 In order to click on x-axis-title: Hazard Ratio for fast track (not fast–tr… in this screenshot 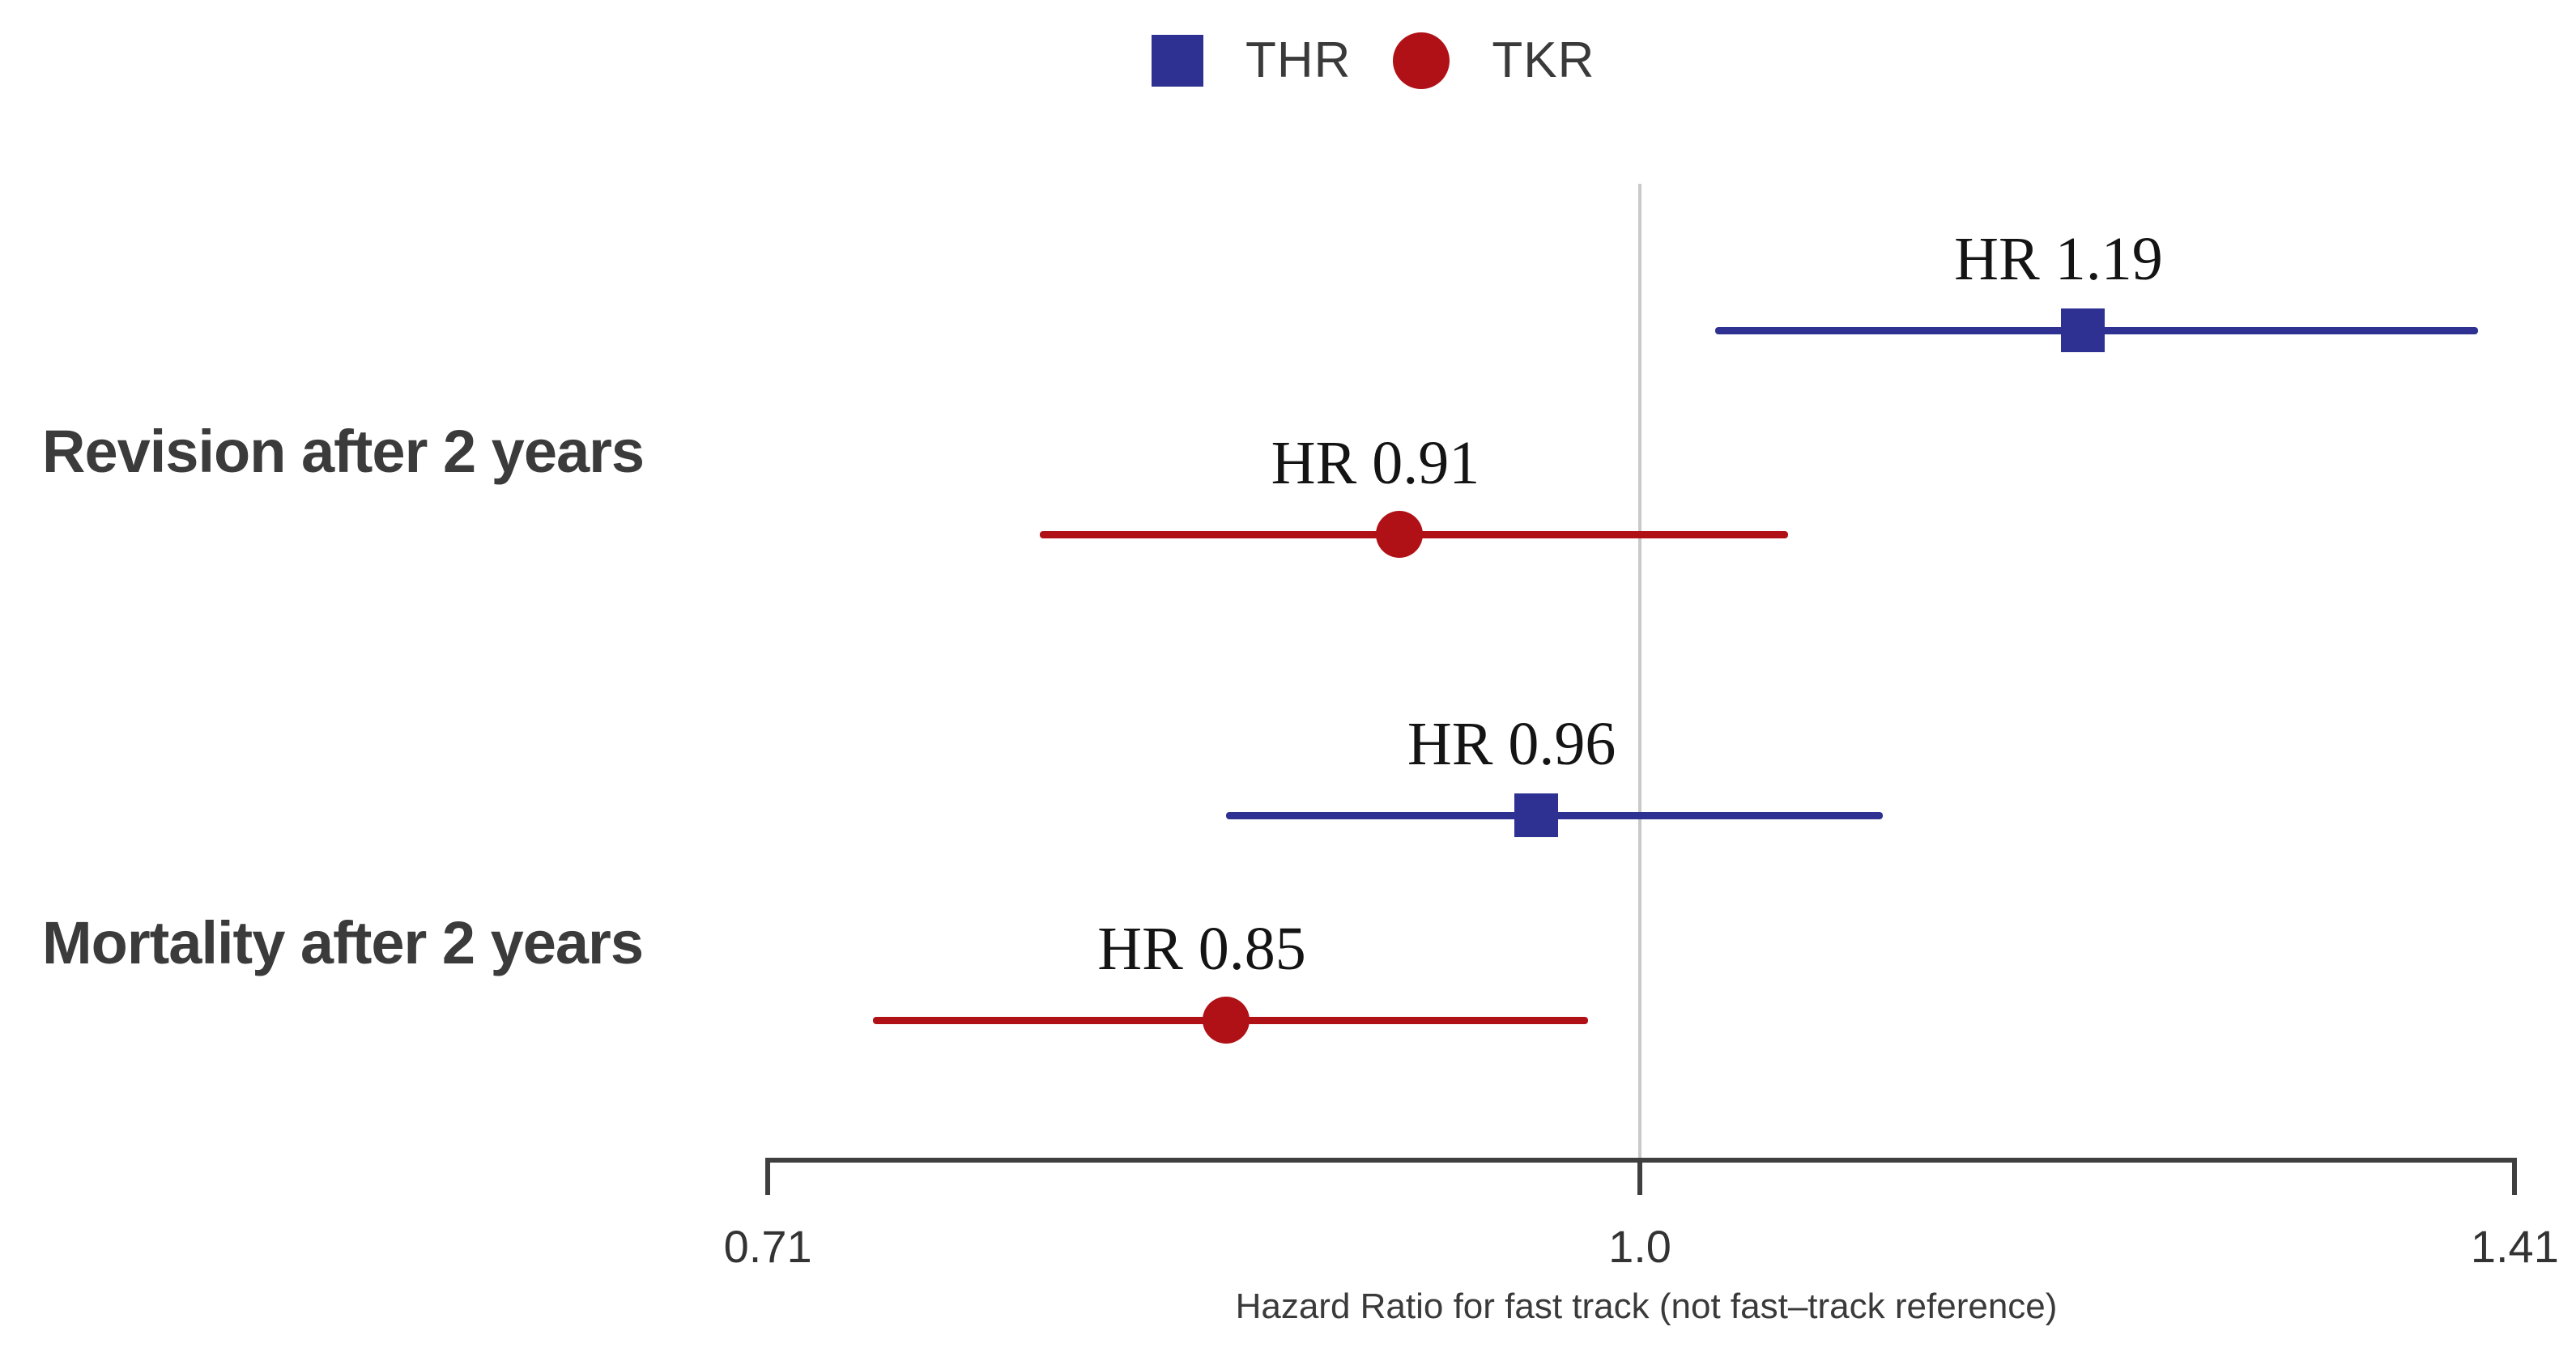, I will do `click(1646, 1306)`.